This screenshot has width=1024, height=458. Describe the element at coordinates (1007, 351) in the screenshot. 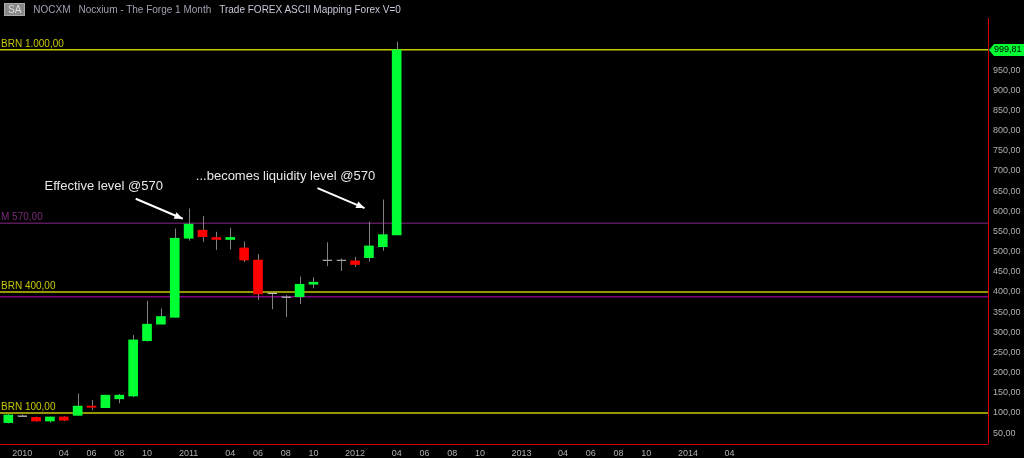

I see `y-tick-label: 250,00` at that location.